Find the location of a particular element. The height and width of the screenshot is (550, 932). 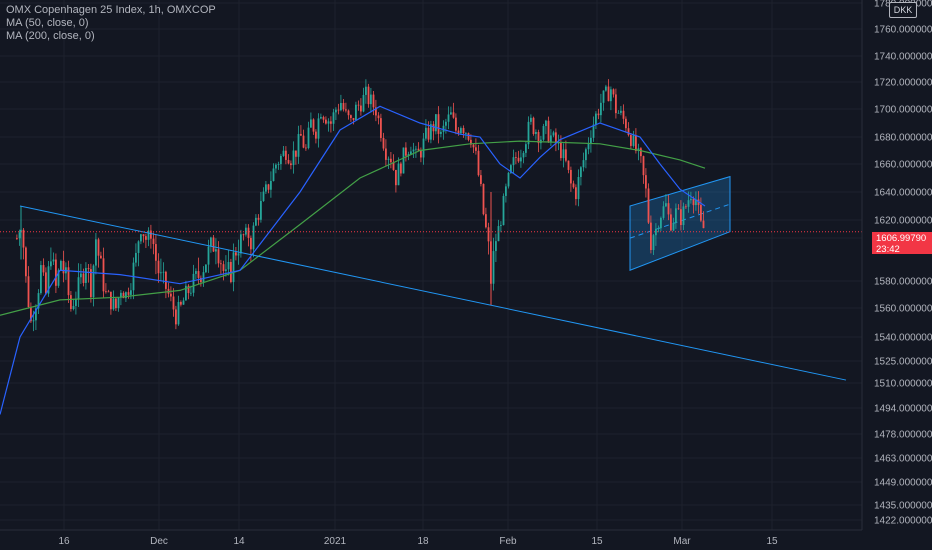

time-axis: 16 Dec 14 2021 18 Feb 15 Mar 15 is located at coordinates (418, 541).